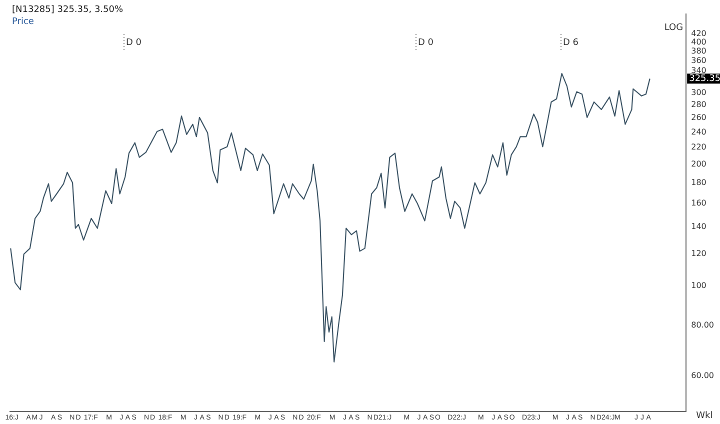 The image size is (720, 424). Describe the element at coordinates (68, 10) in the screenshot. I see `chart-title: [N13285] 325.35, 3.50%` at that location.